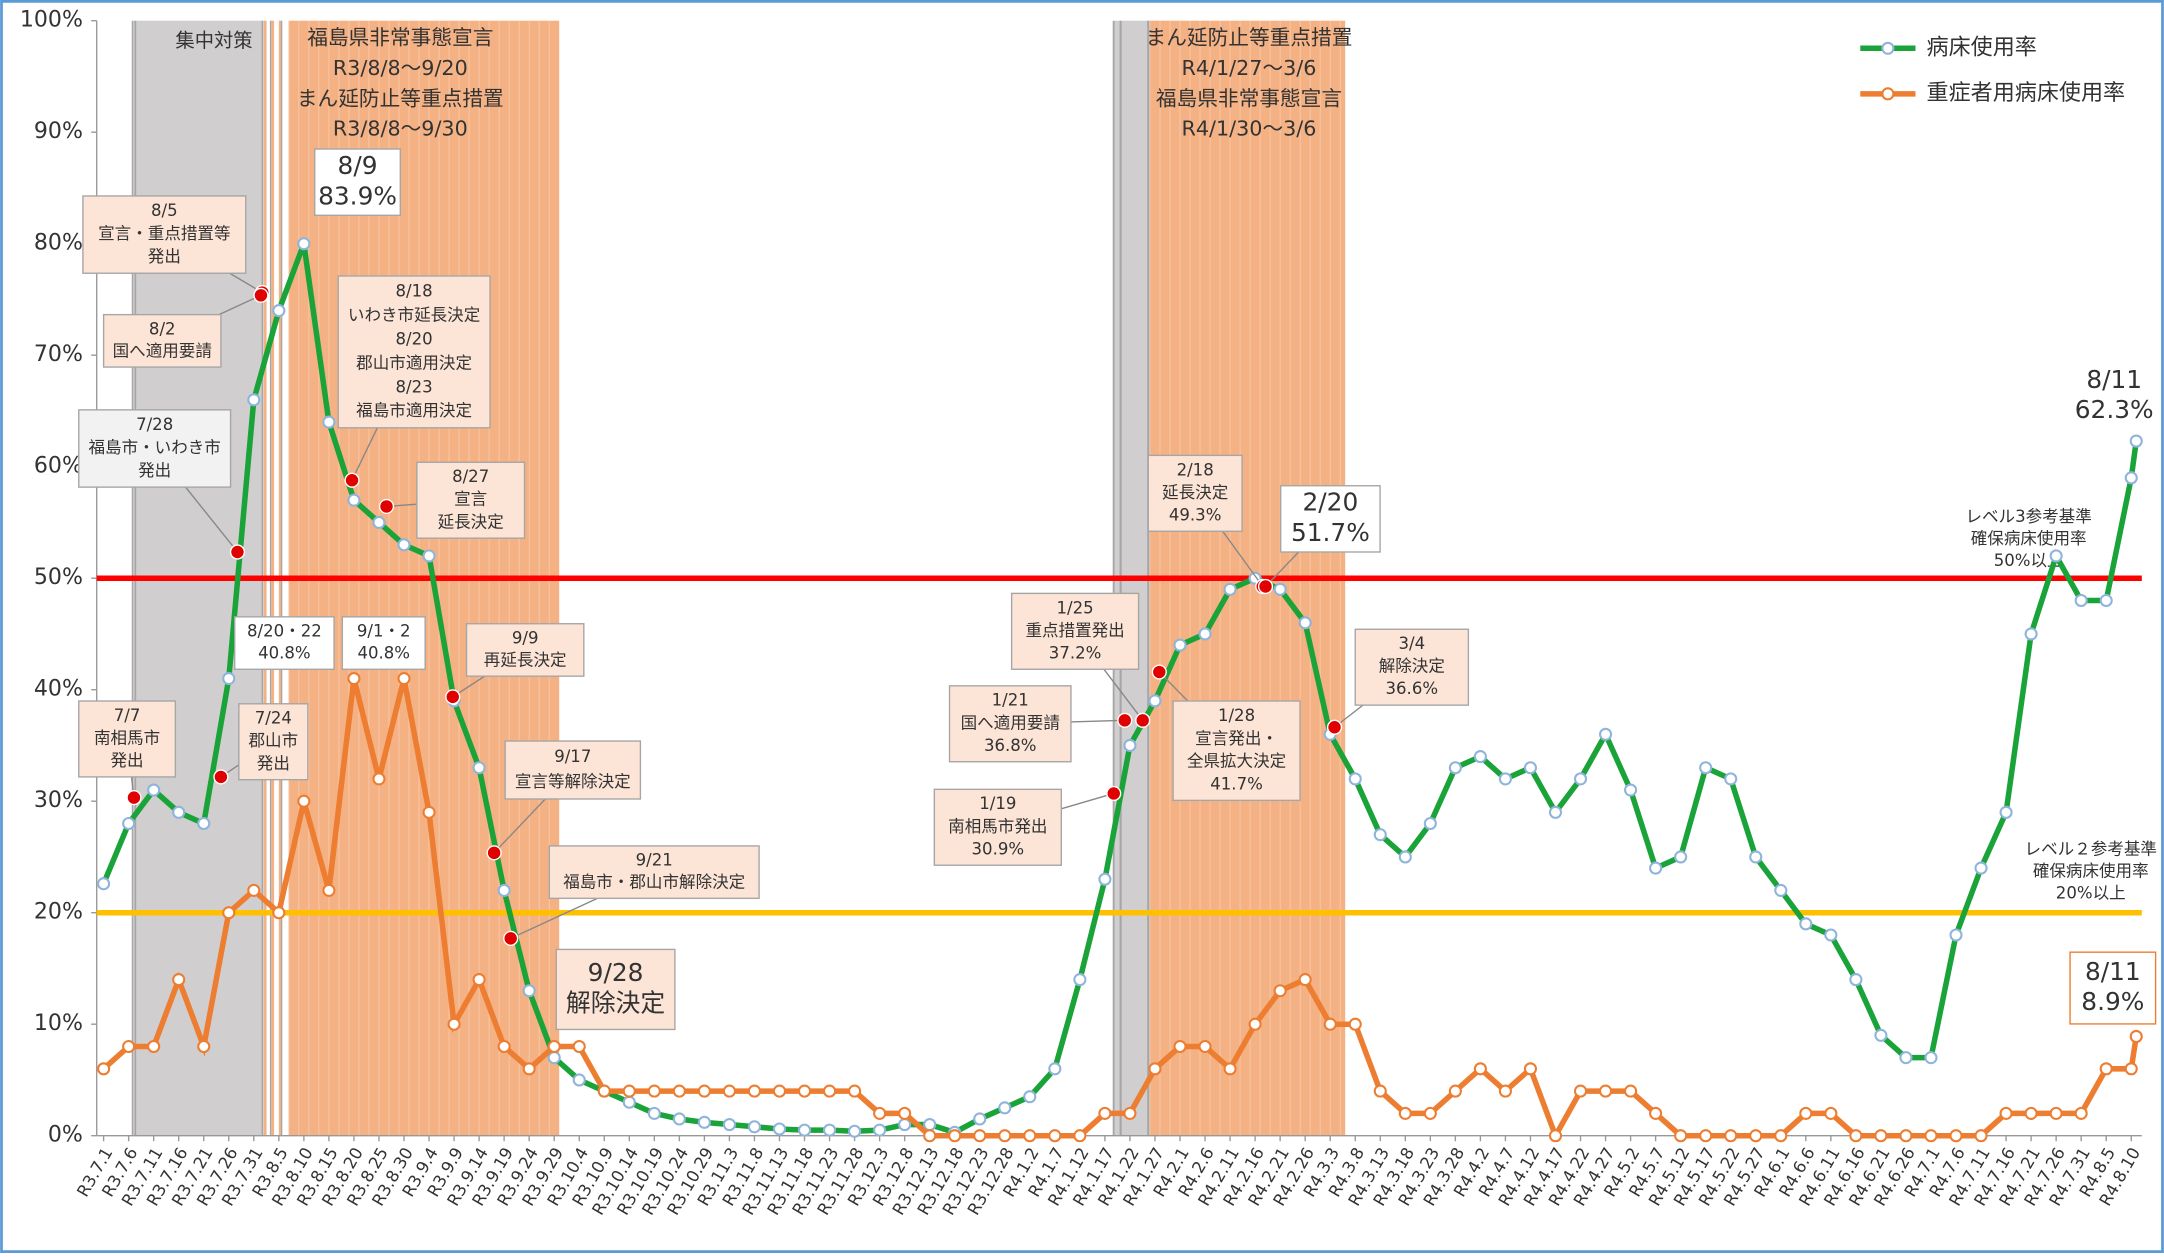 The image size is (2164, 1257). Describe the element at coordinates (357, 195) in the screenshot. I see `callout-text: 83.9%` at that location.